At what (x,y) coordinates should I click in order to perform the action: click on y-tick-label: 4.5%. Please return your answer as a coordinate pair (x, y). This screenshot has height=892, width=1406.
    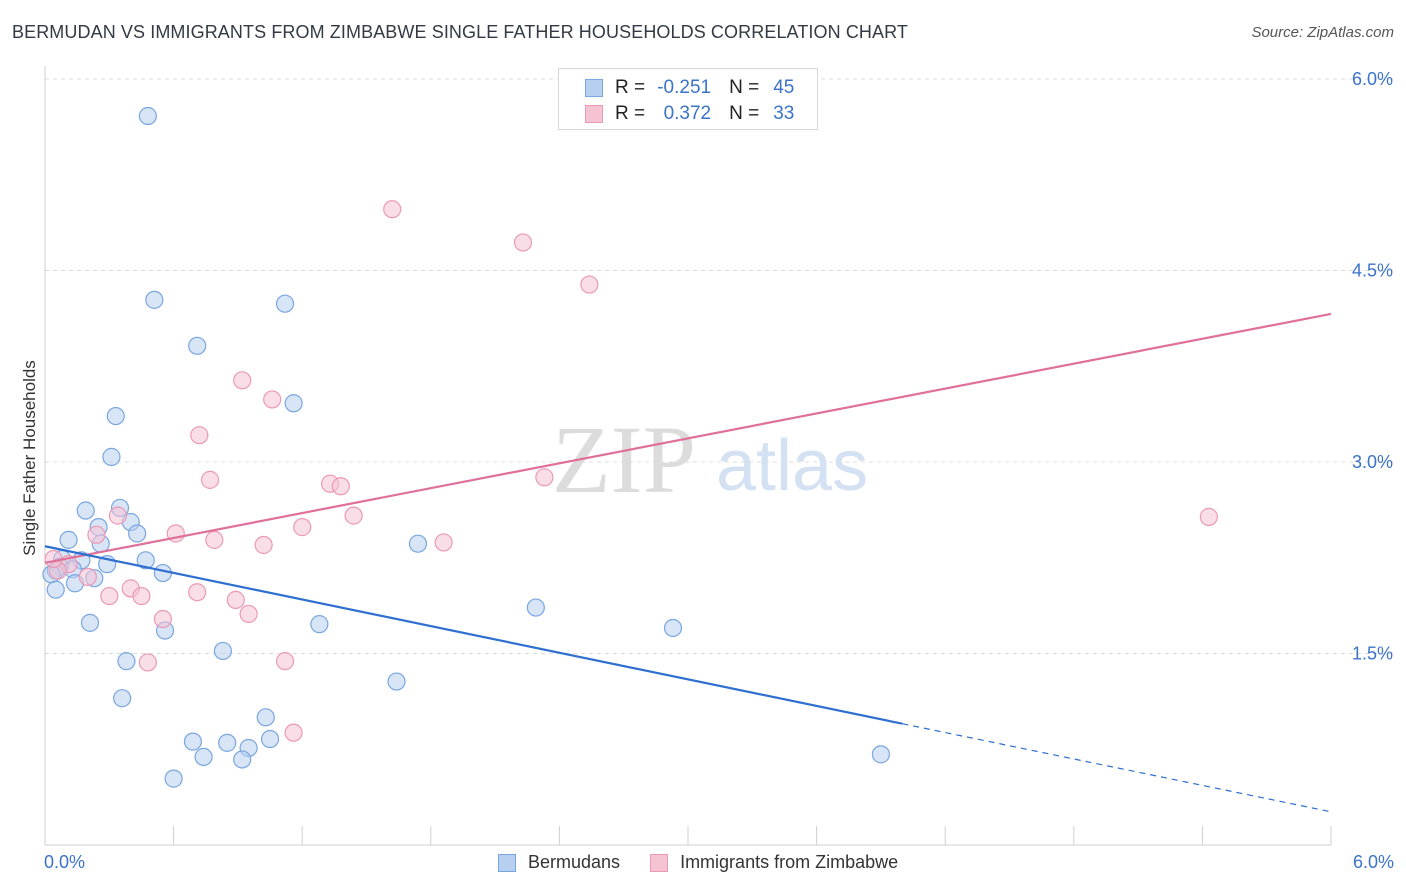
    Looking at the image, I should click on (1372, 271).